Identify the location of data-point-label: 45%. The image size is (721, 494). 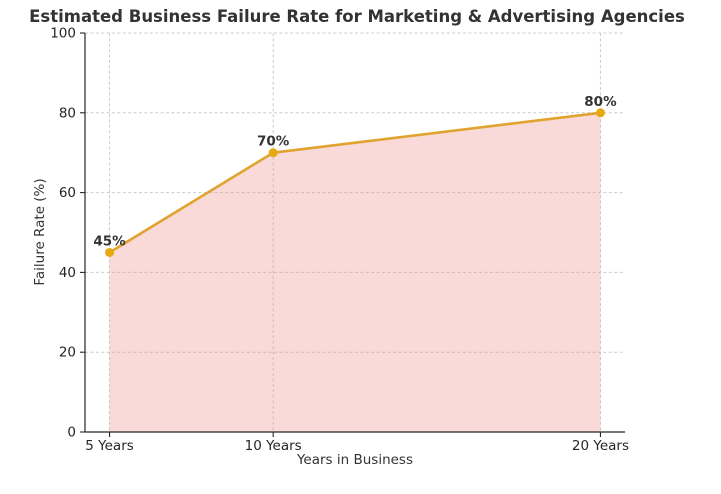
(109, 241).